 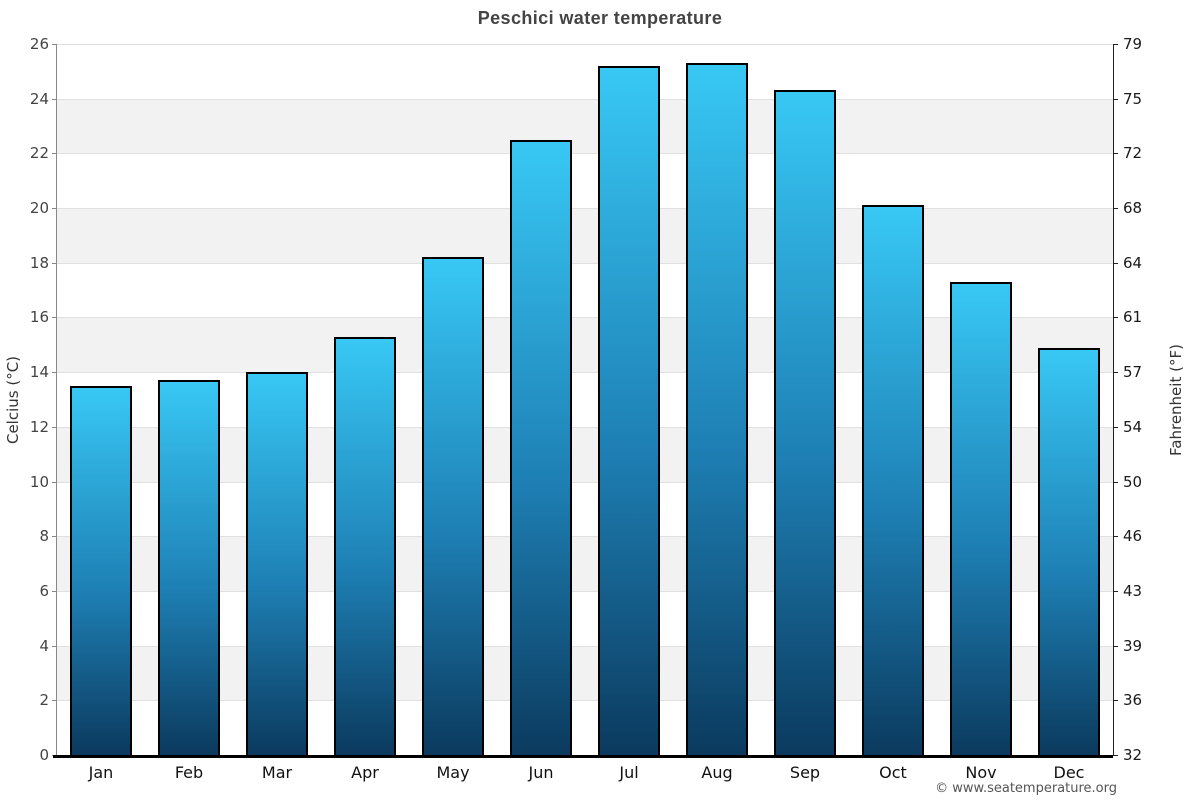 What do you see at coordinates (629, 772) in the screenshot?
I see `x-tick-label-jul: Jul` at bounding box center [629, 772].